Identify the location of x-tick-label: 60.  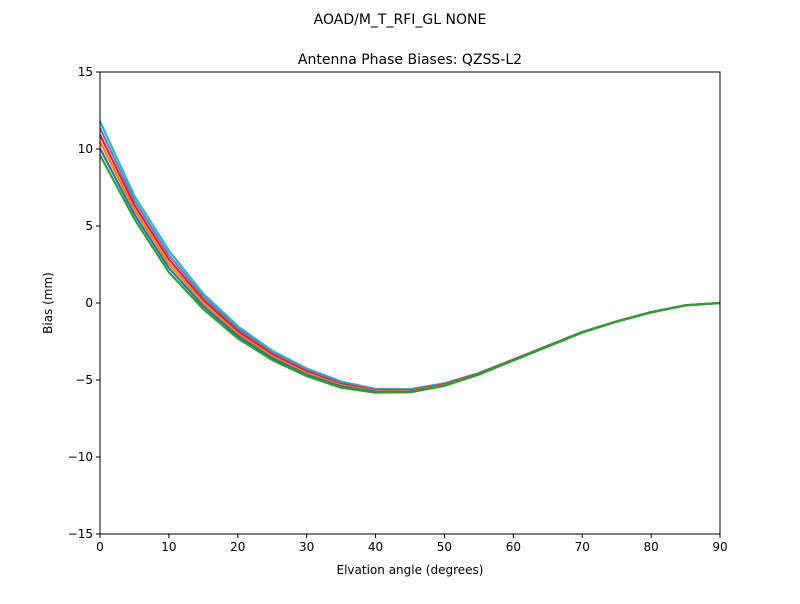
(513, 547).